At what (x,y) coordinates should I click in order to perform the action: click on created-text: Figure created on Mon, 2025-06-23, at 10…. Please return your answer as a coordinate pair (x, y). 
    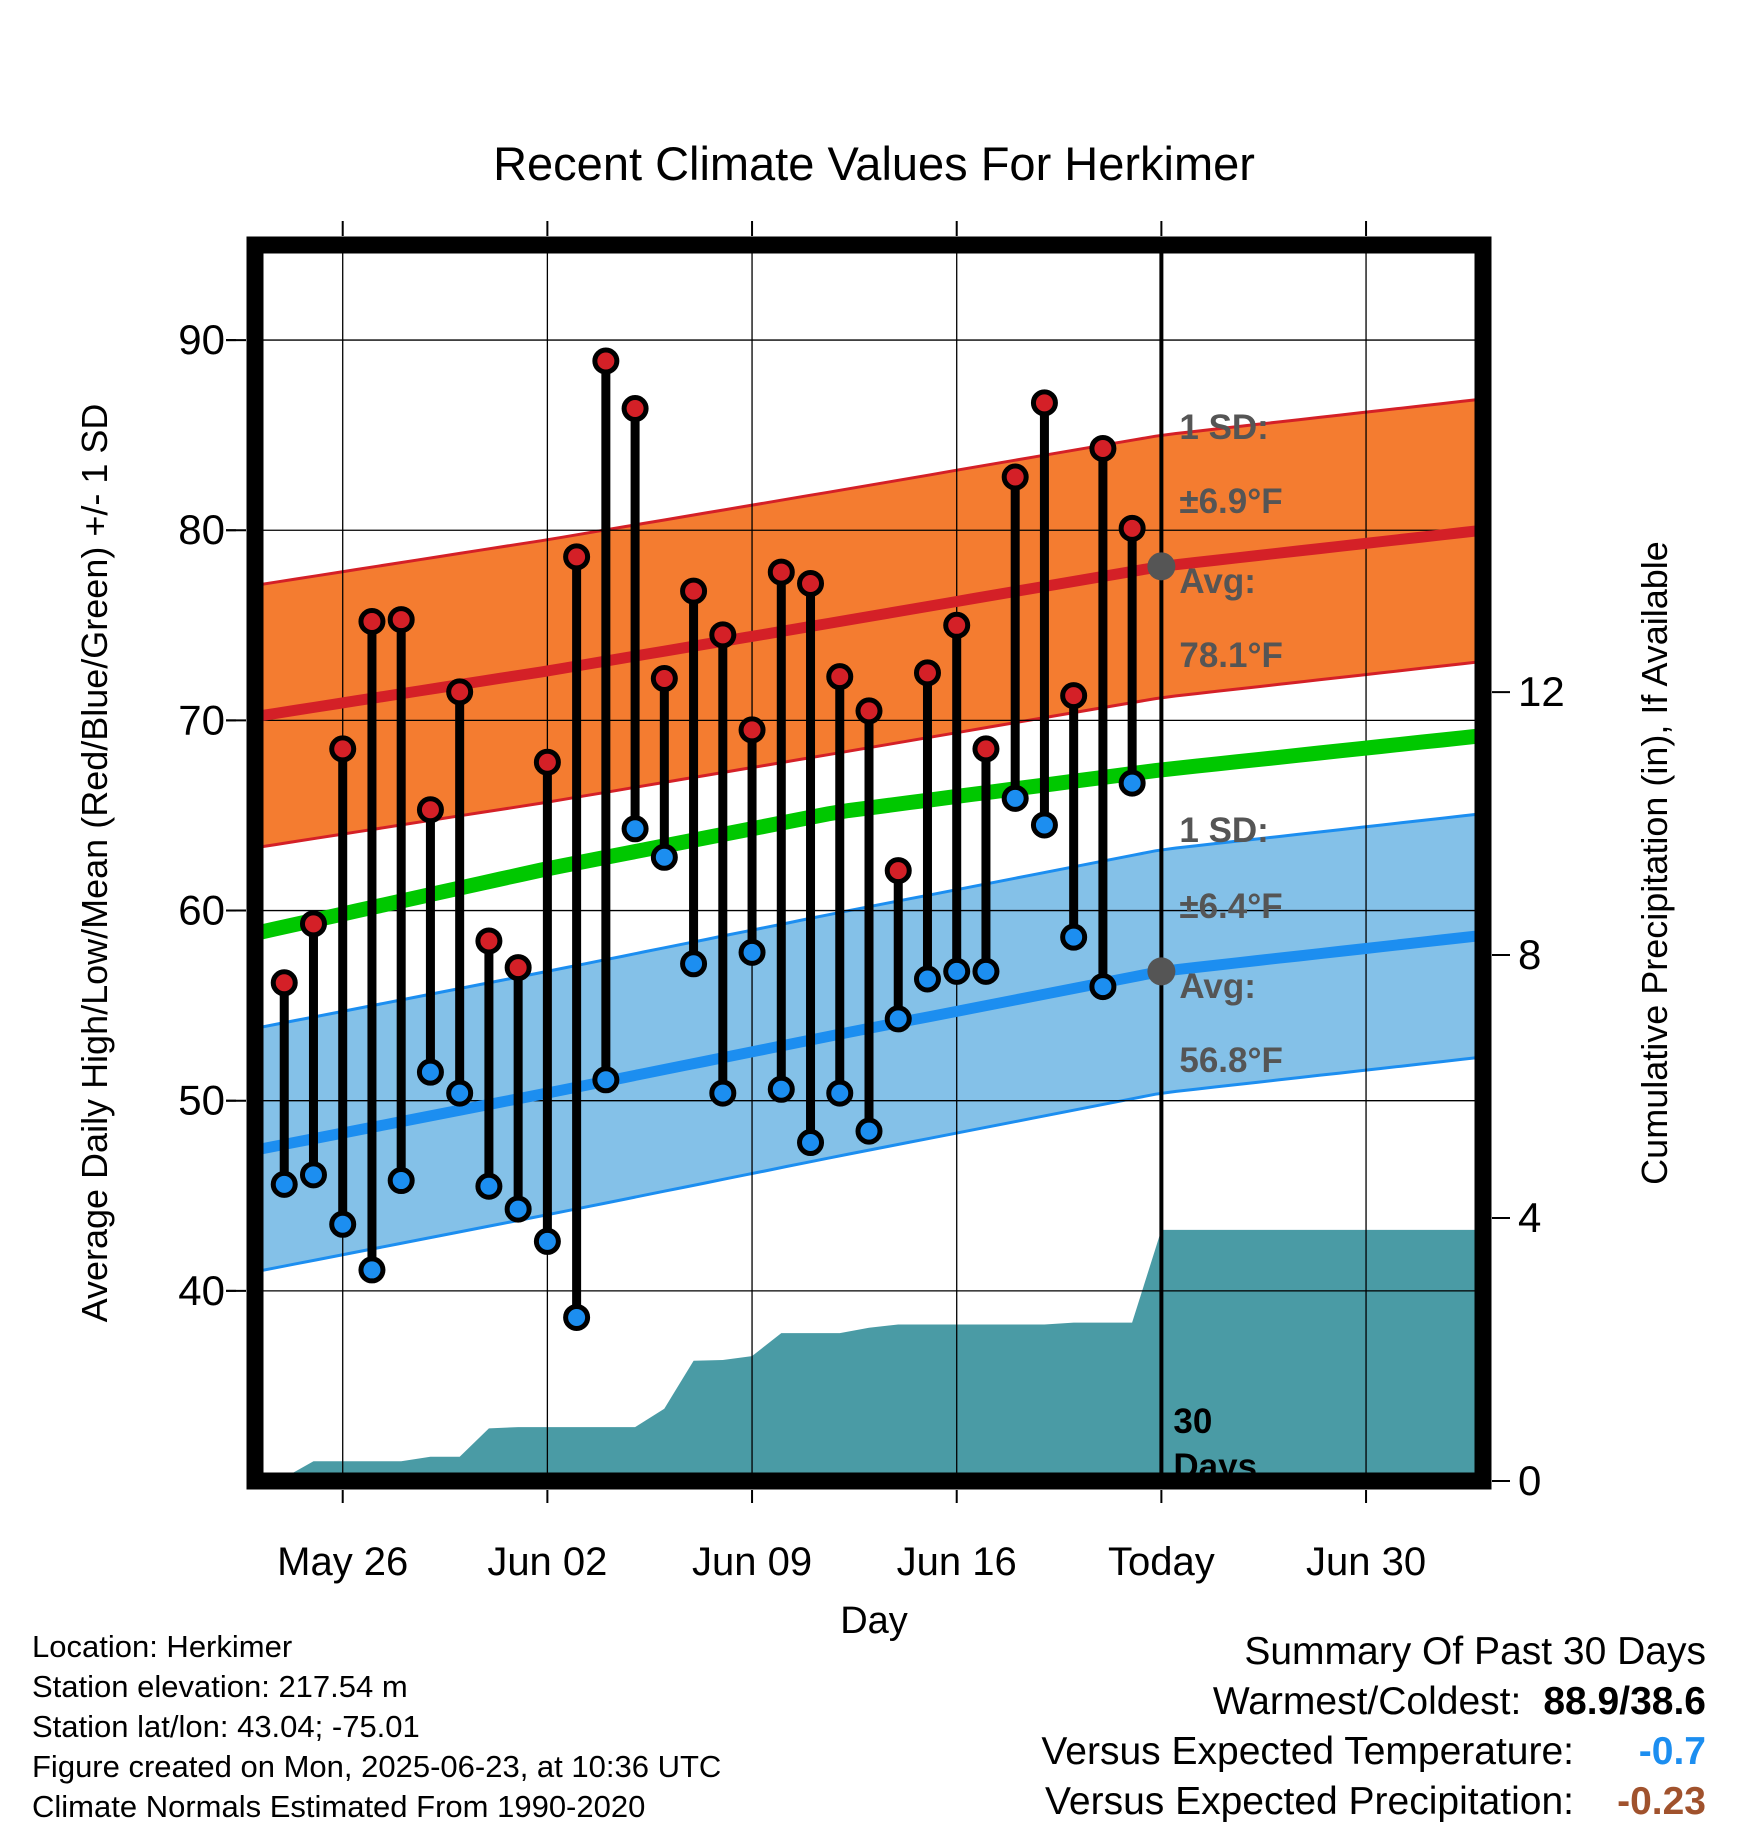
    Looking at the image, I should click on (377, 1766).